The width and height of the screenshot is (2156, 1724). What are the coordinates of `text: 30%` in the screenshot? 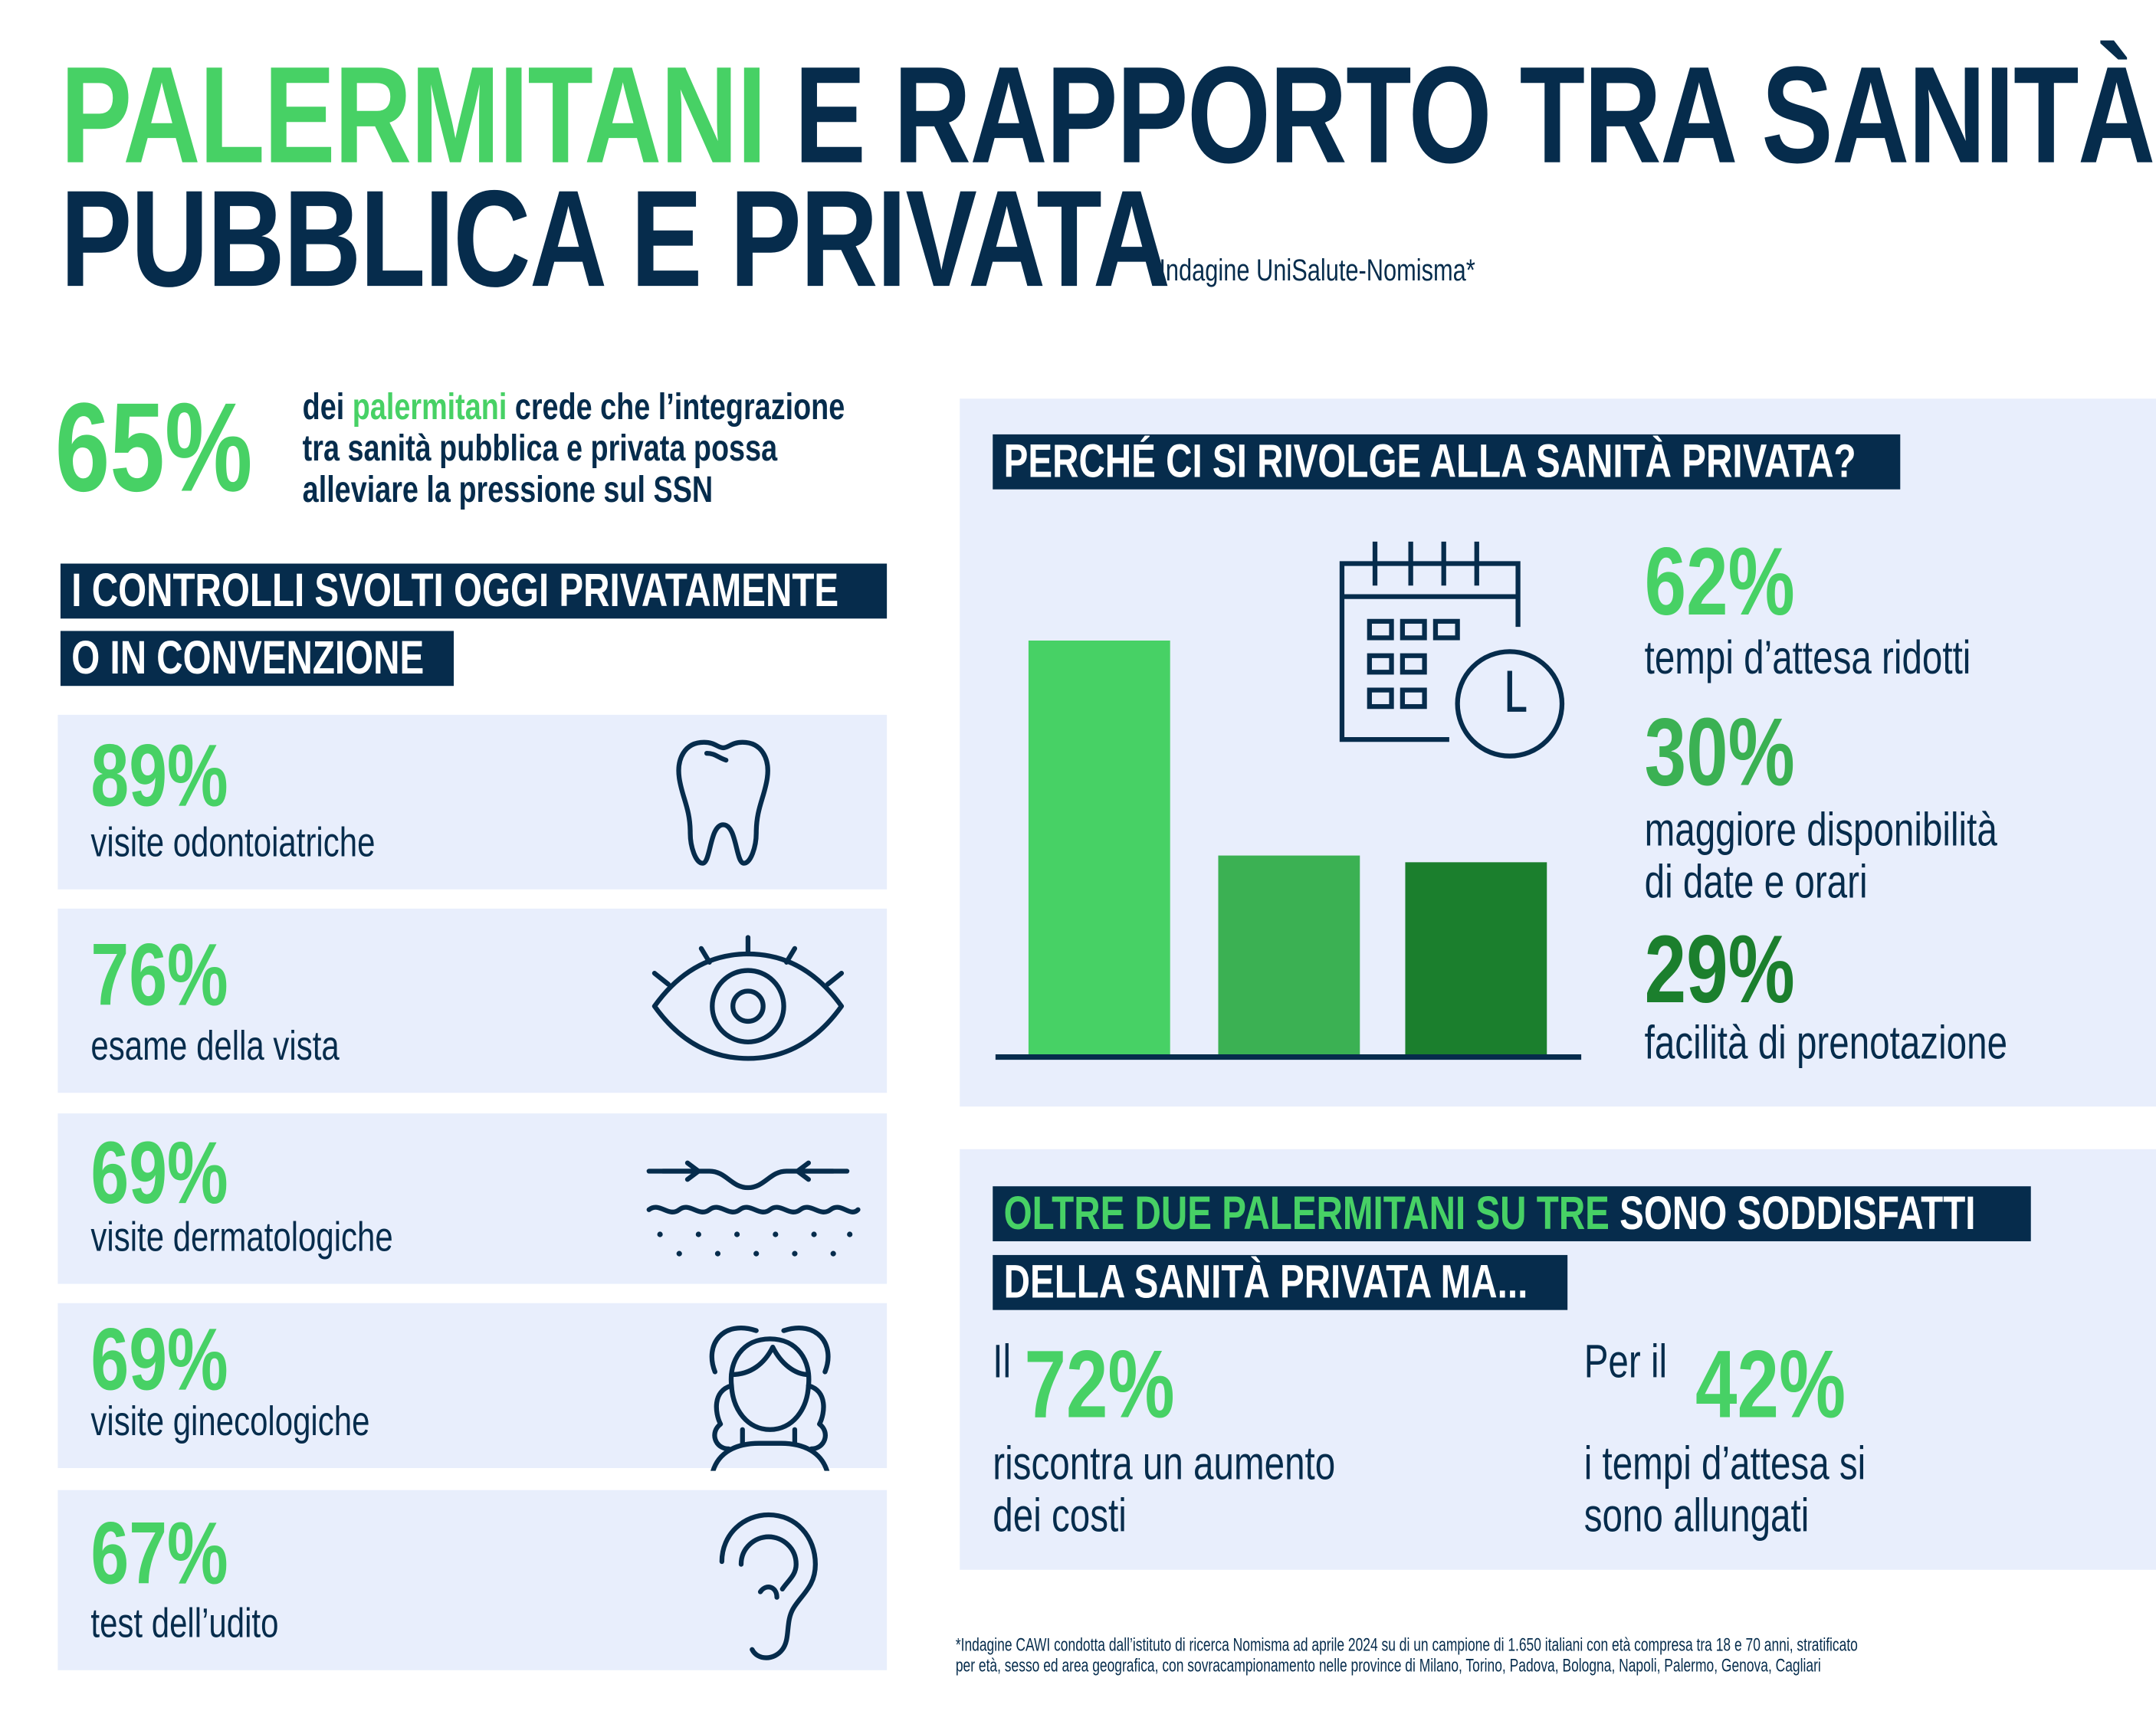 It's located at (1719, 752).